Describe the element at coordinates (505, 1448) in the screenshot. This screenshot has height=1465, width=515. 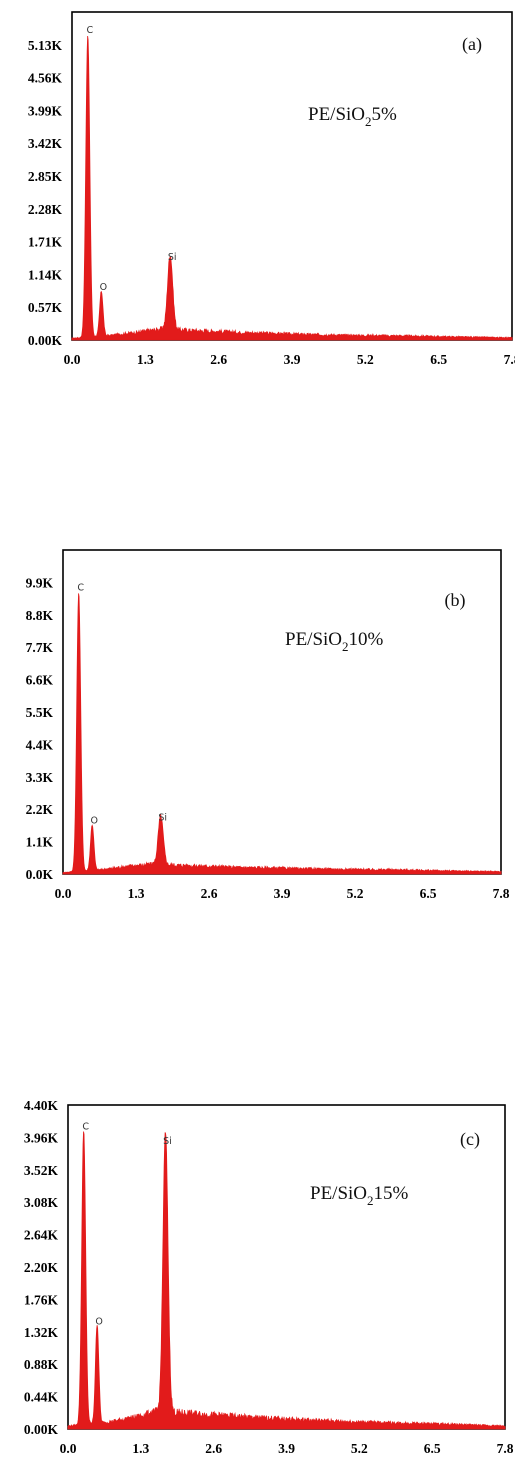
I see `x-tick-label-c: 7.8` at that location.